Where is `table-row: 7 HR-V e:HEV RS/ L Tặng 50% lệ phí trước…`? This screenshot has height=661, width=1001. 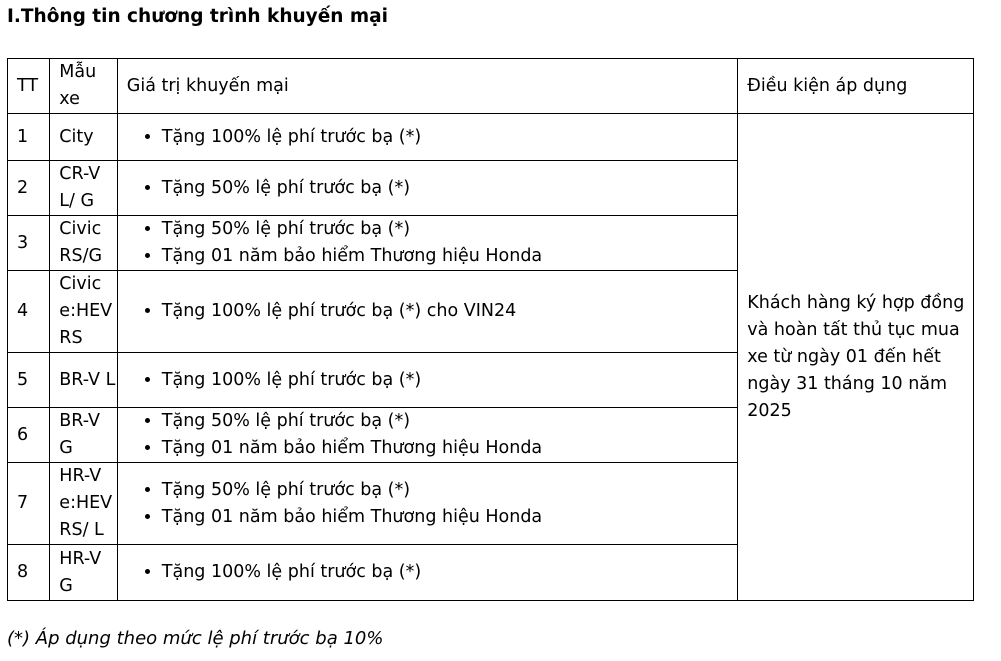 table-row: 7 HR-V e:HEV RS/ L Tặng 50% lệ phí trước… is located at coordinates (490, 503).